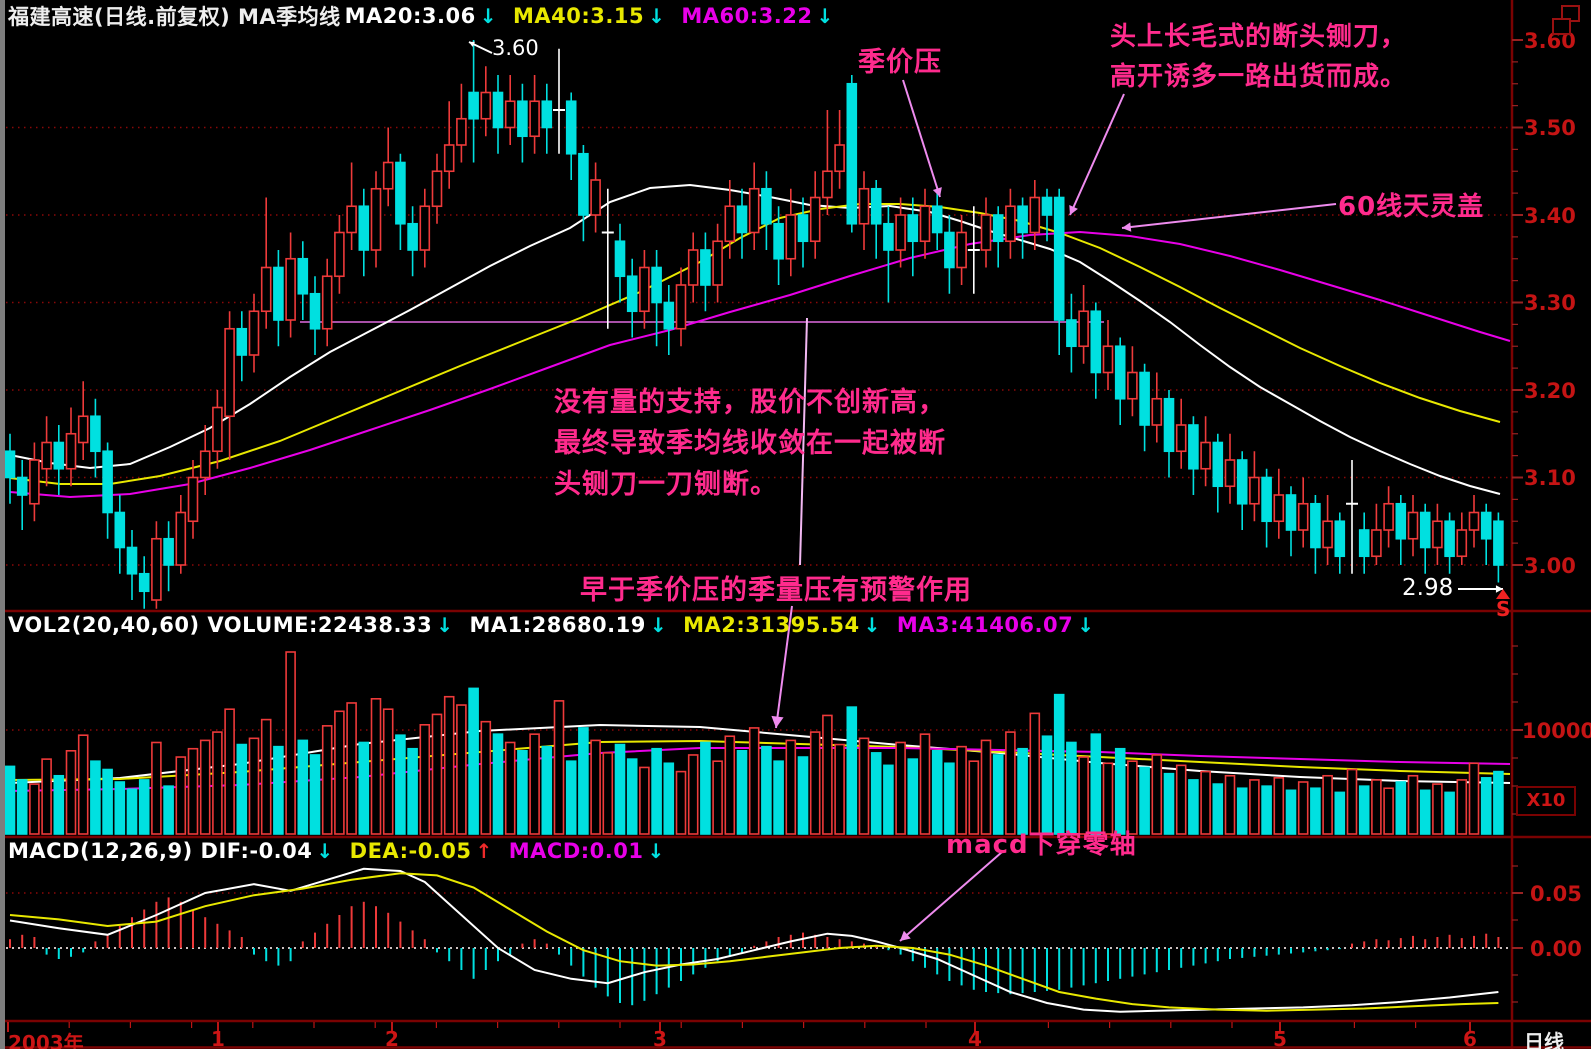 The image size is (1591, 1049). What do you see at coordinates (445, 625) in the screenshot?
I see `volume-trend-arrow-icon: ↓` at bounding box center [445, 625].